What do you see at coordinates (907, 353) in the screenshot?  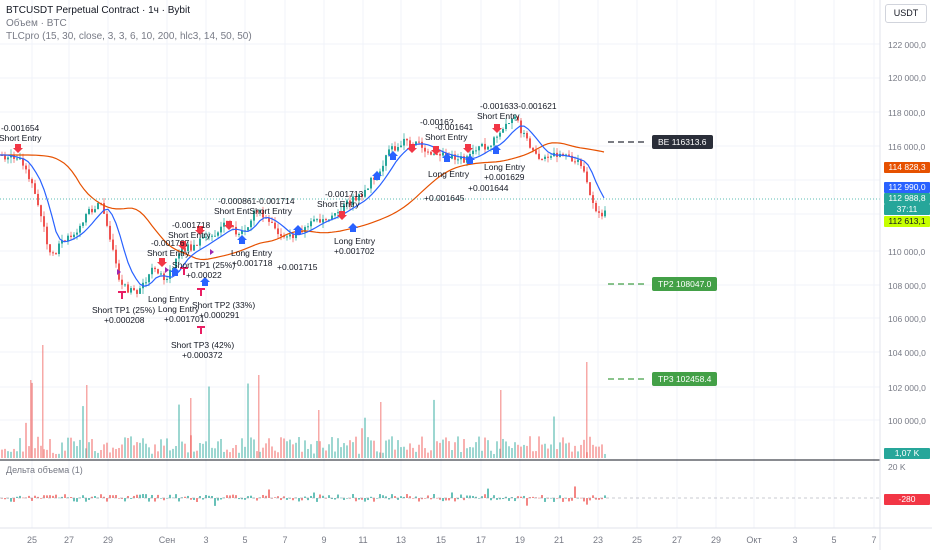 I see `y-axis-label: 104 000,0` at bounding box center [907, 353].